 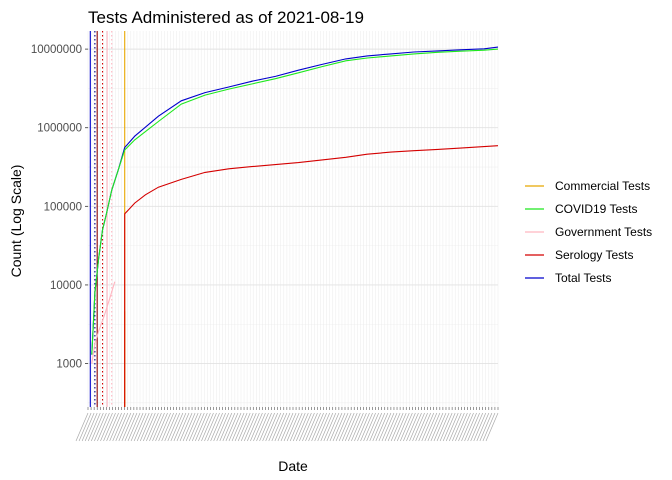 I want to click on x-axis-ticks, so click(x=287, y=424).